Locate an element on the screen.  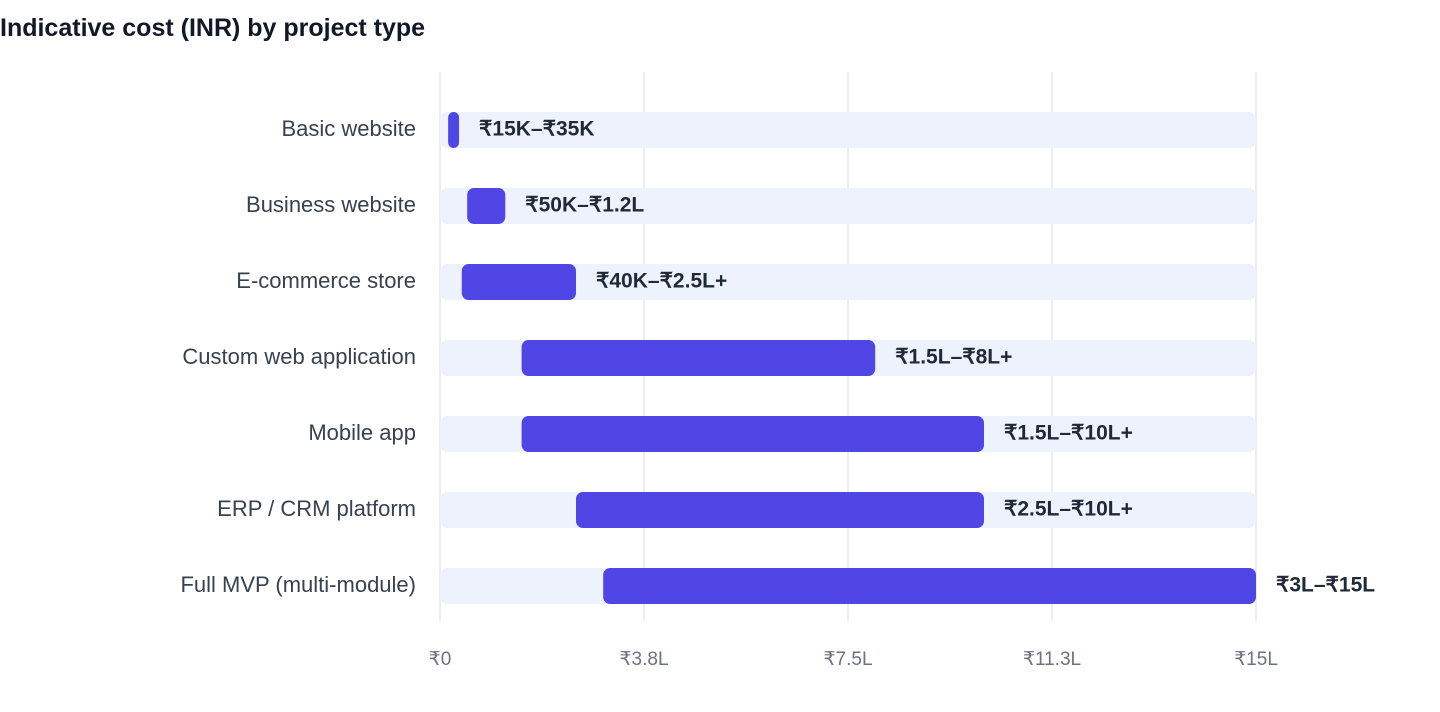
x-tick-label: ₹0 is located at coordinates (440, 659).